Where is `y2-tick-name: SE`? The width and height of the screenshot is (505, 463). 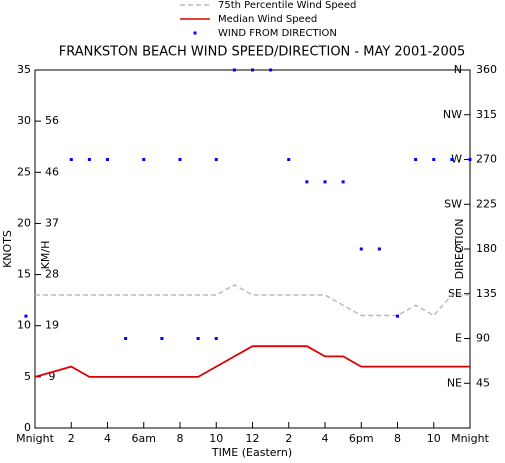
y2-tick-name: SE is located at coordinates (455, 293).